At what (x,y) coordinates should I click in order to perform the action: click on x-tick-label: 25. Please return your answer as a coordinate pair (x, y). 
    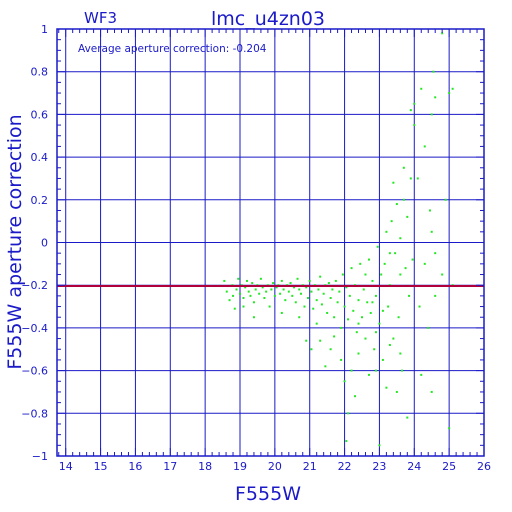
    Looking at the image, I should click on (449, 466).